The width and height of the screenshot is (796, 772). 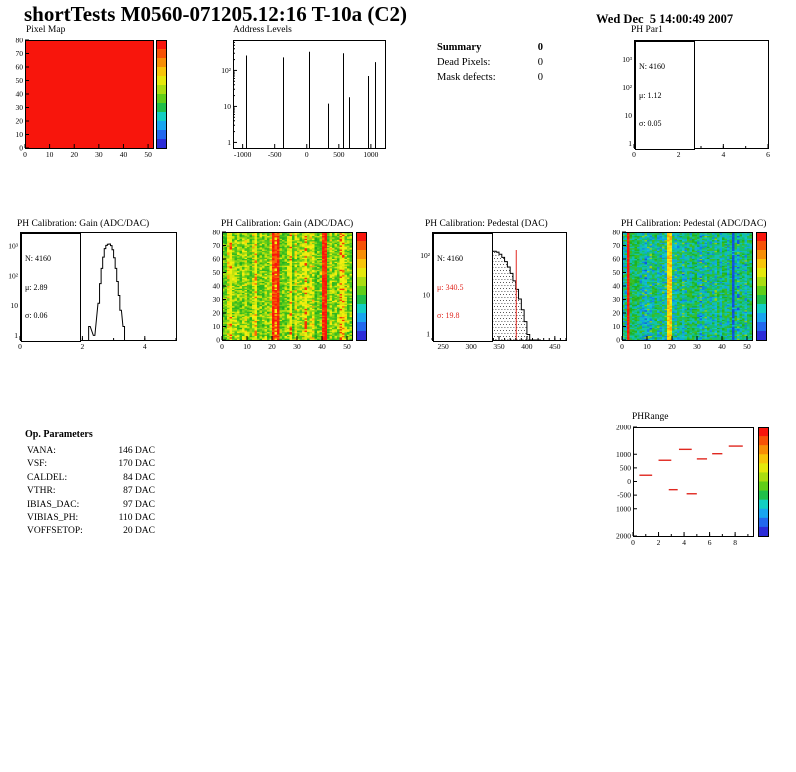 I want to click on op-param-label: IBIAS_DAC:, so click(x=53, y=504).